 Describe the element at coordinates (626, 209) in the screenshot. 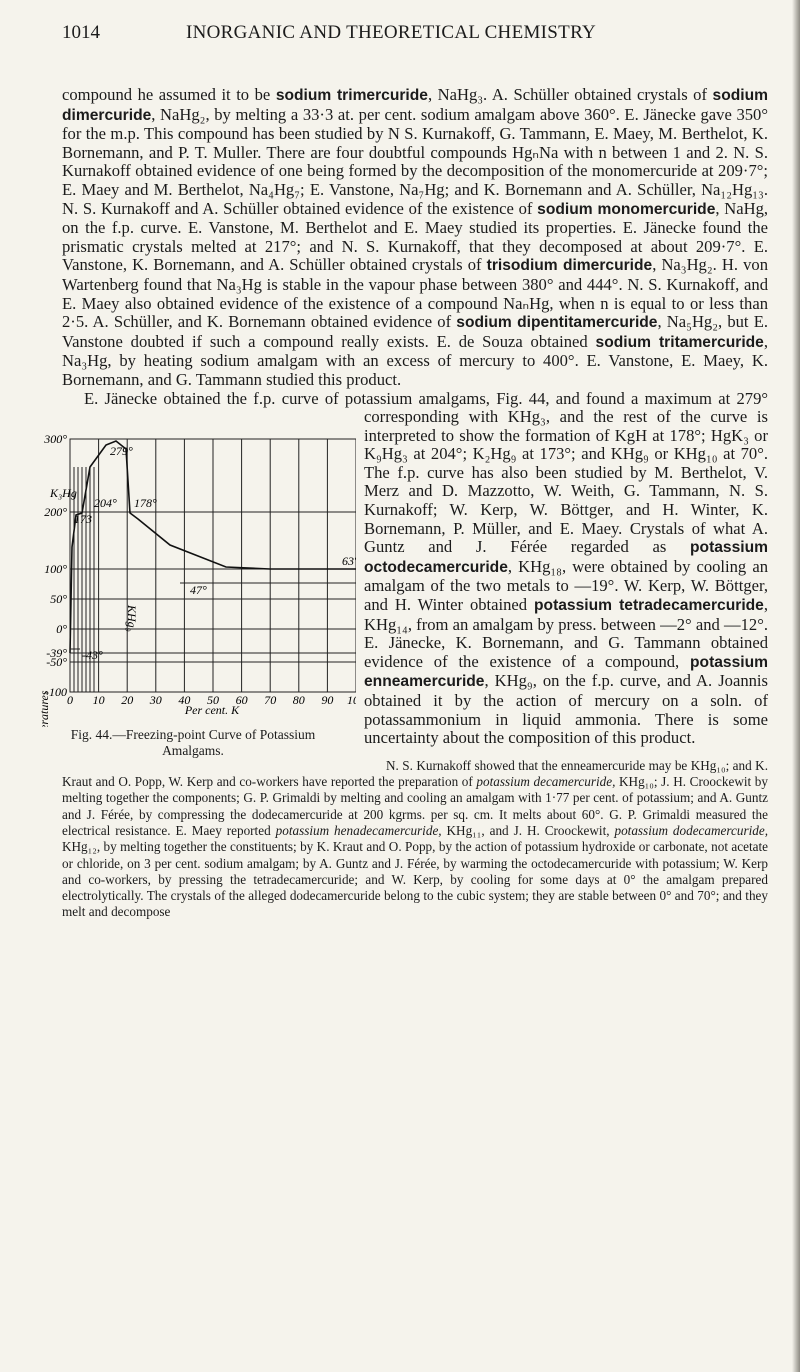

I see `compound-name: sodium monomercuride` at that location.